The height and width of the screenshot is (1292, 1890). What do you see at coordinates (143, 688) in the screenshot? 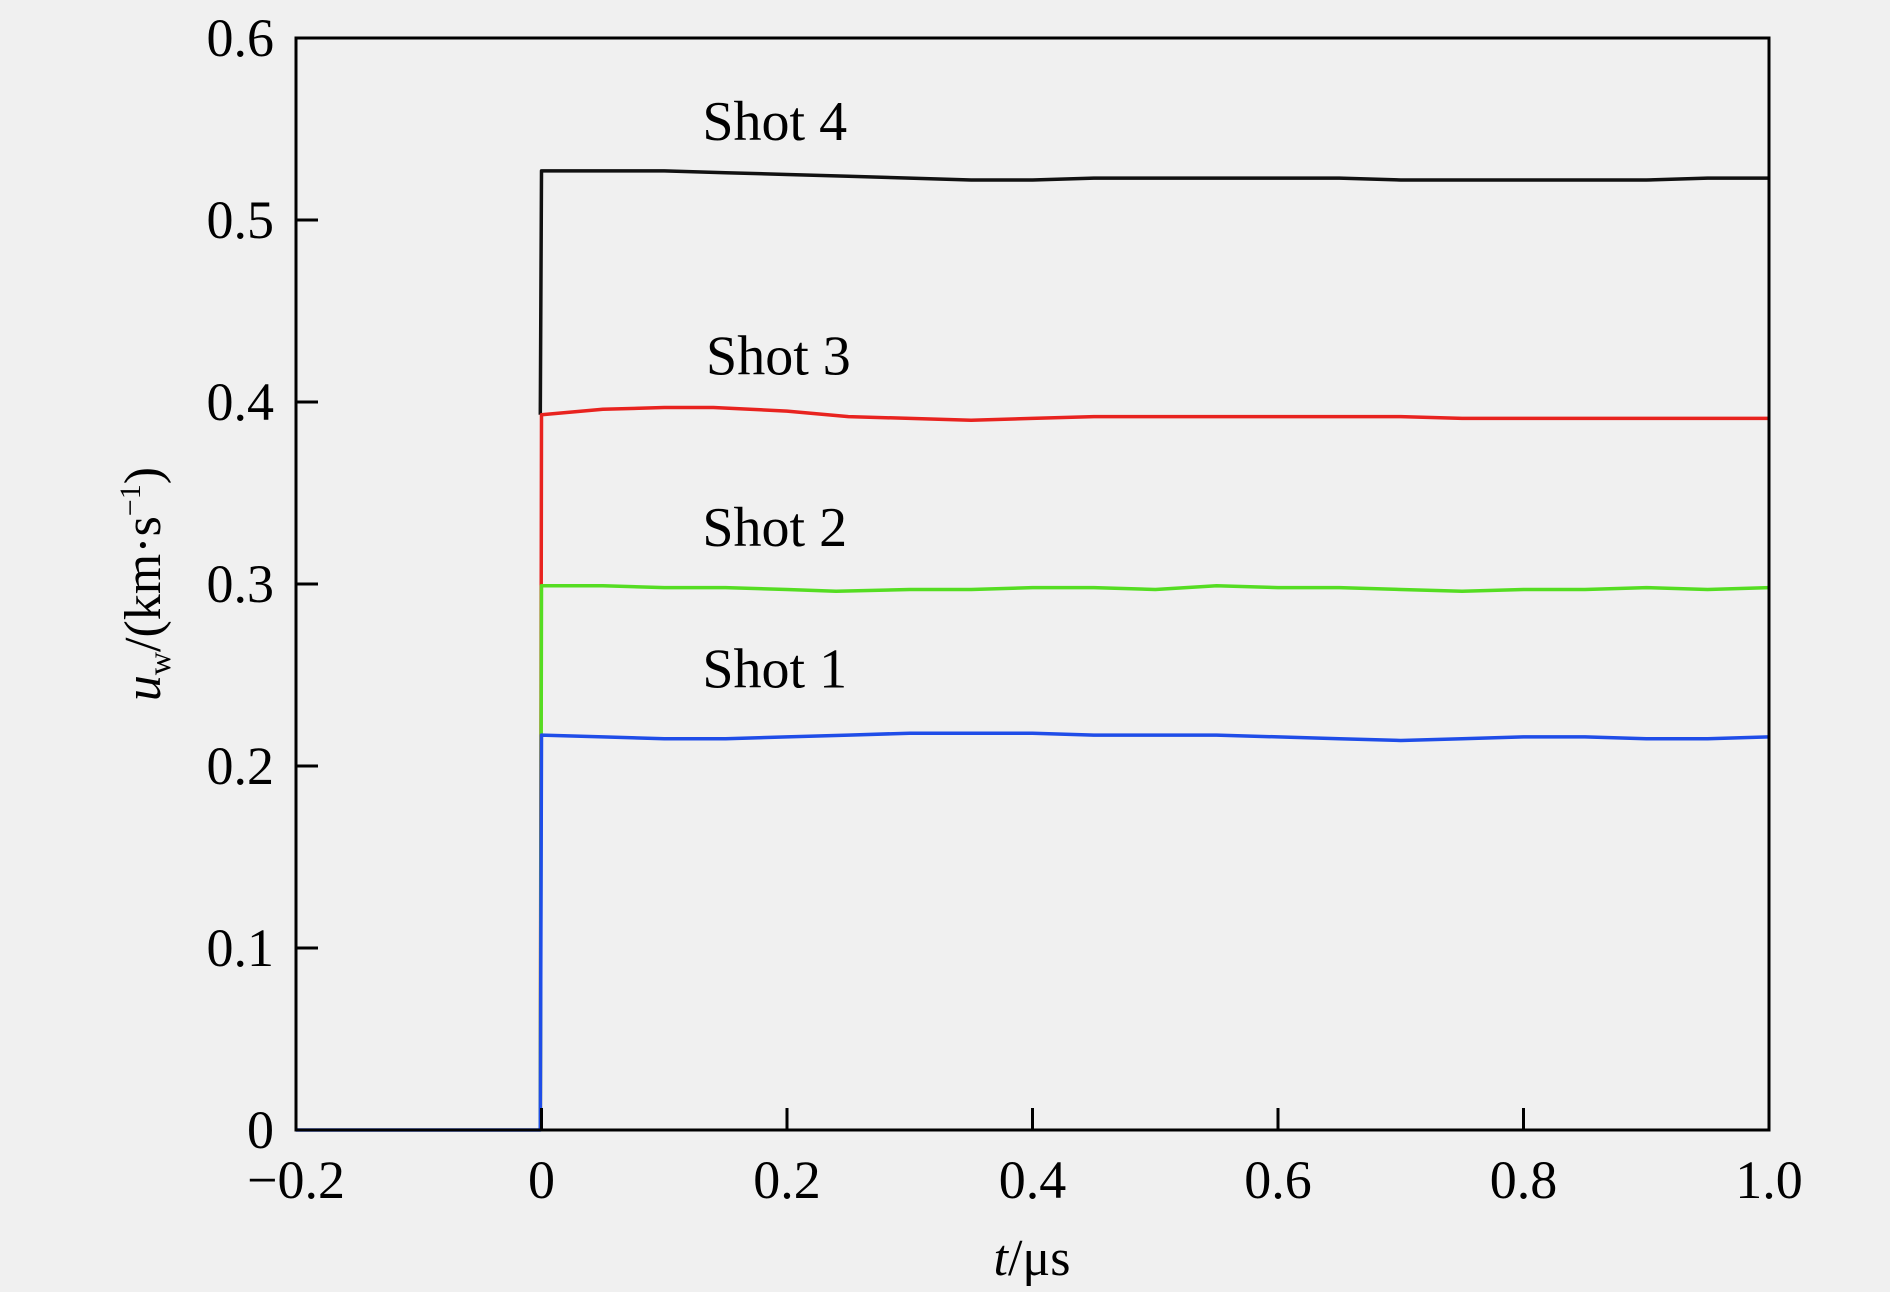
I see `y-axis-label-var: u` at bounding box center [143, 688].